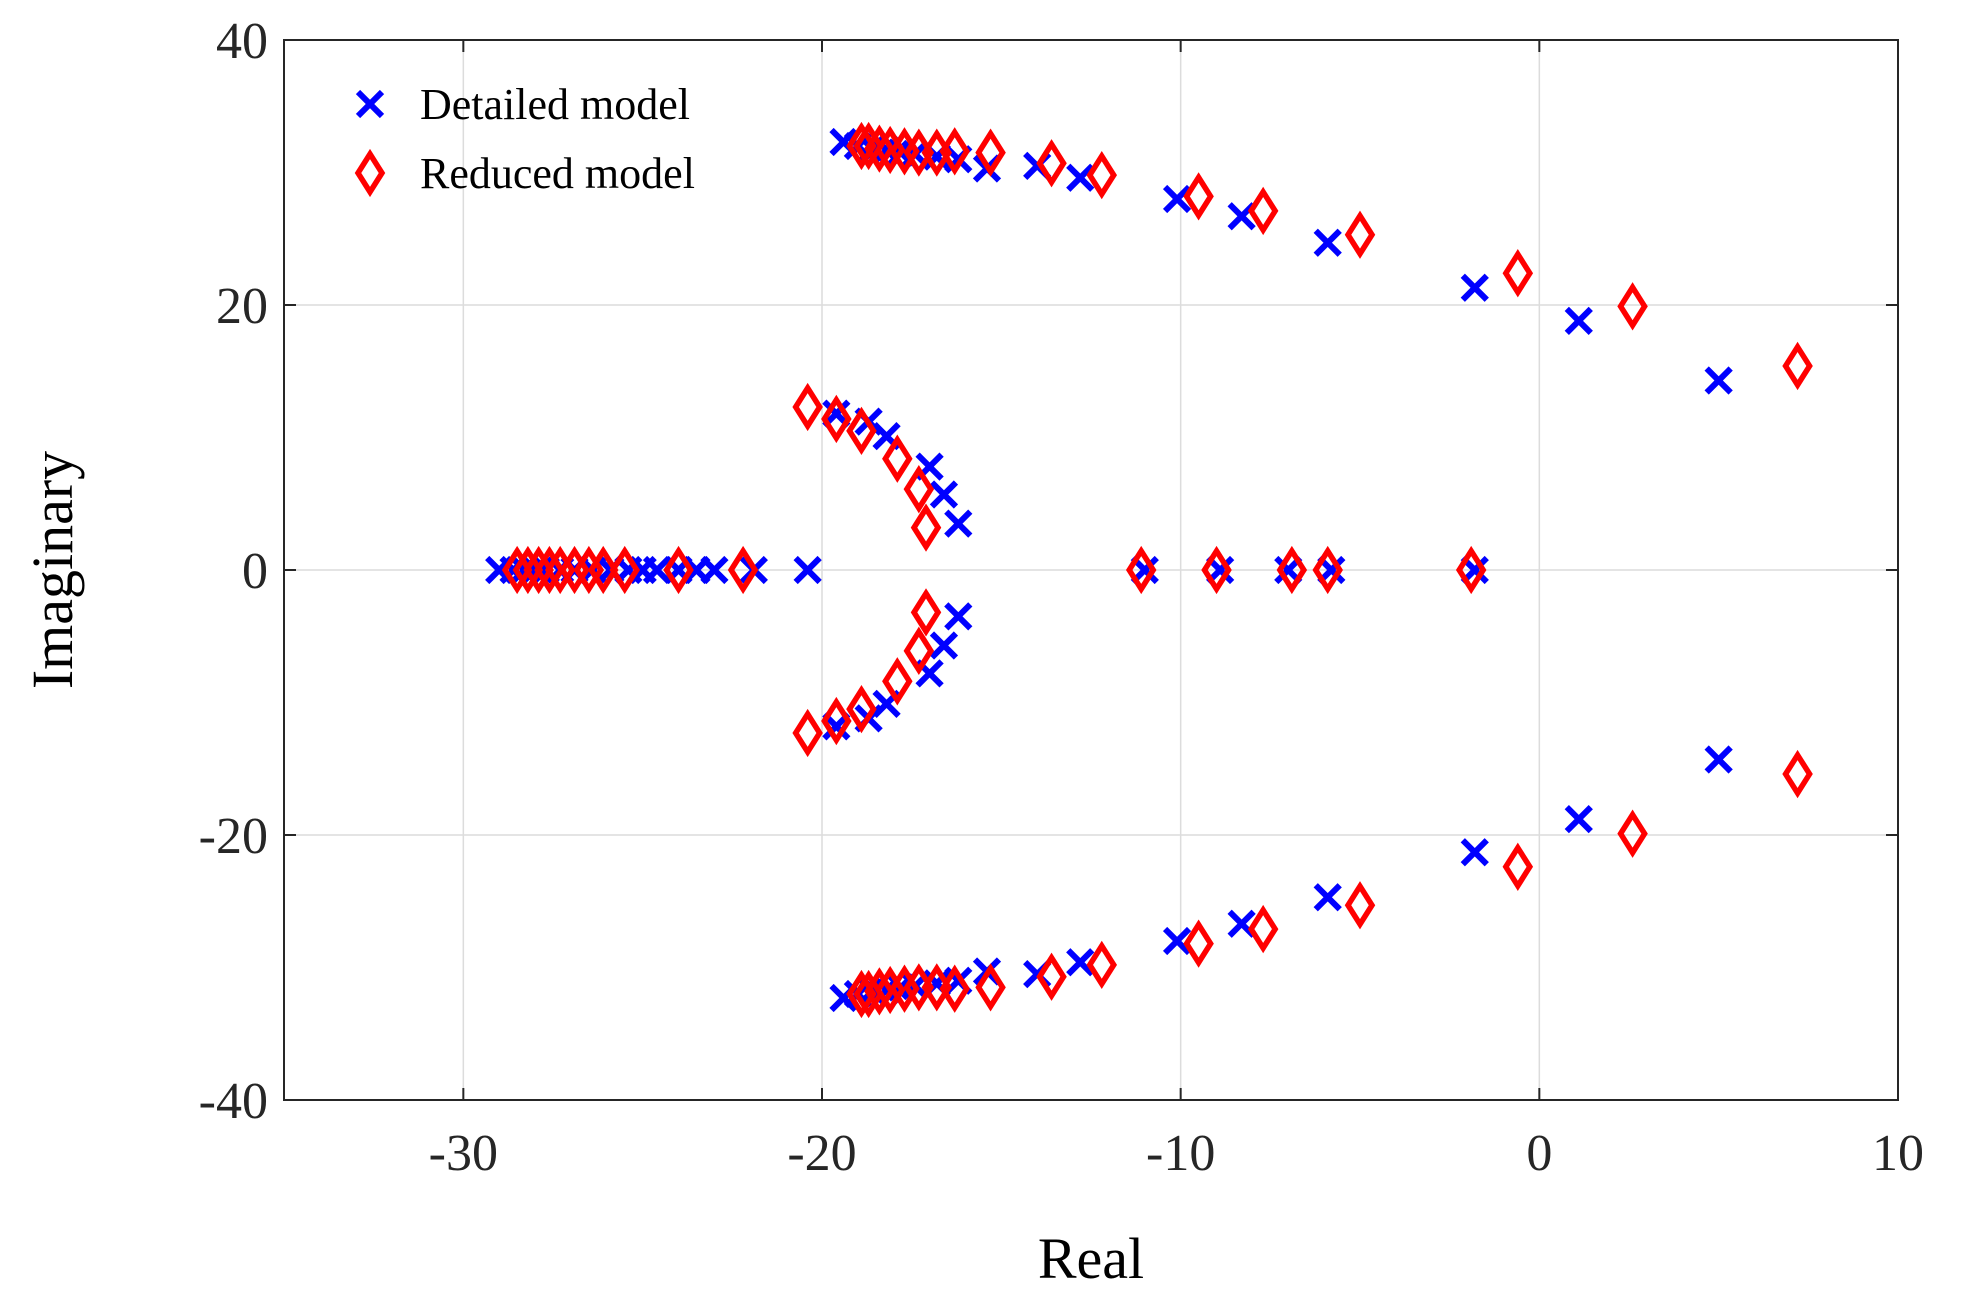  Describe the element at coordinates (821, 1153) in the screenshot. I see `x-tick-label: -20` at that location.